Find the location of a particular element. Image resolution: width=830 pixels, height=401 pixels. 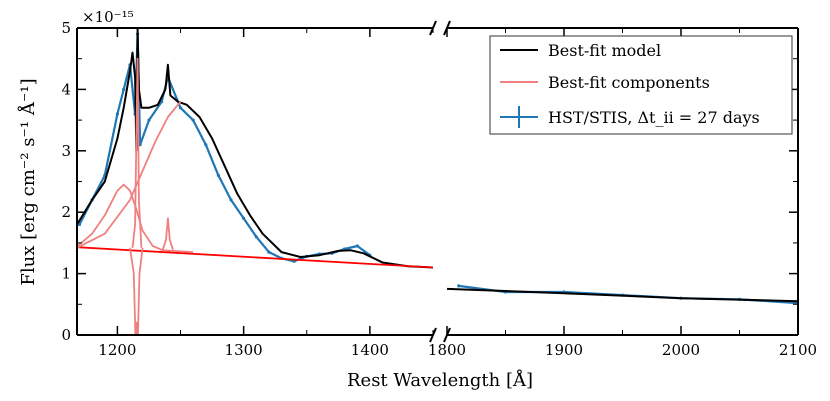

y-tick-label-4: 4 is located at coordinates (66, 89).